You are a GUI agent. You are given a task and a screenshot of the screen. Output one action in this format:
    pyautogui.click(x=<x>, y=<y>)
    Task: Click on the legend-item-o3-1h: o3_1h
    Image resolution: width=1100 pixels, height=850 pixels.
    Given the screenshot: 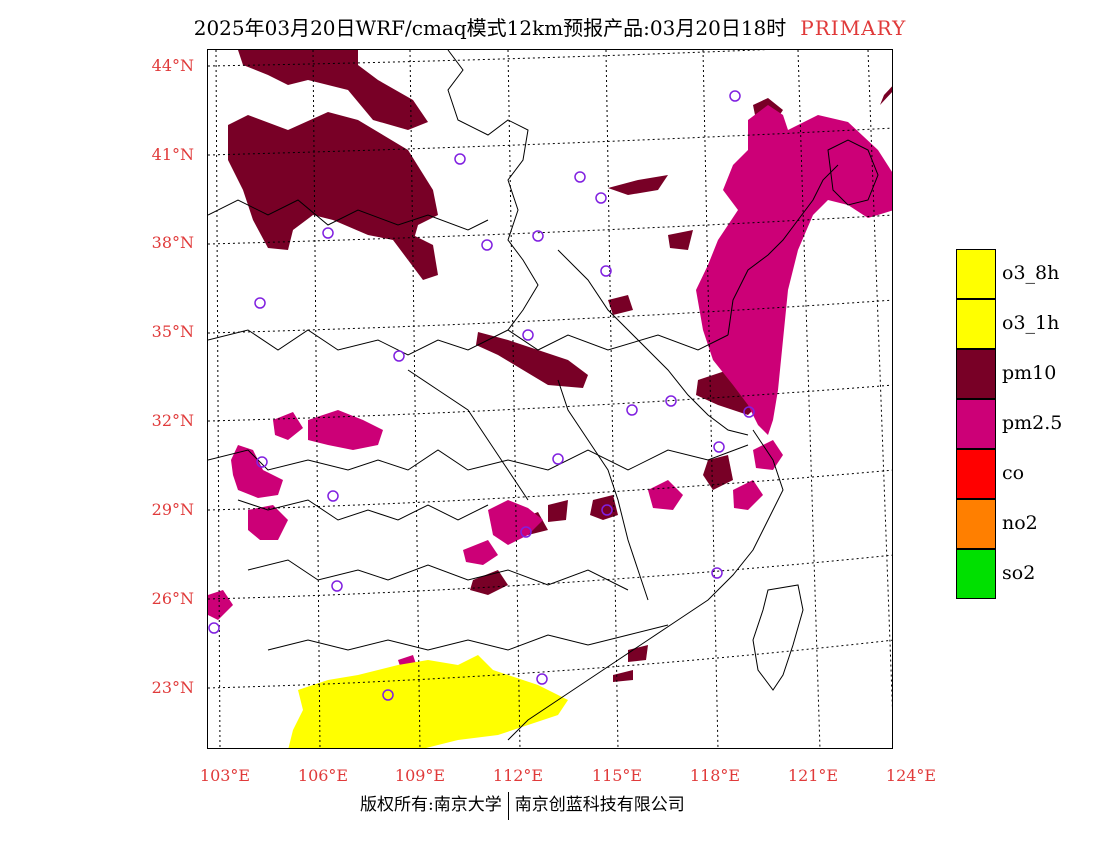 What is the action you would take?
    pyautogui.click(x=1028, y=324)
    